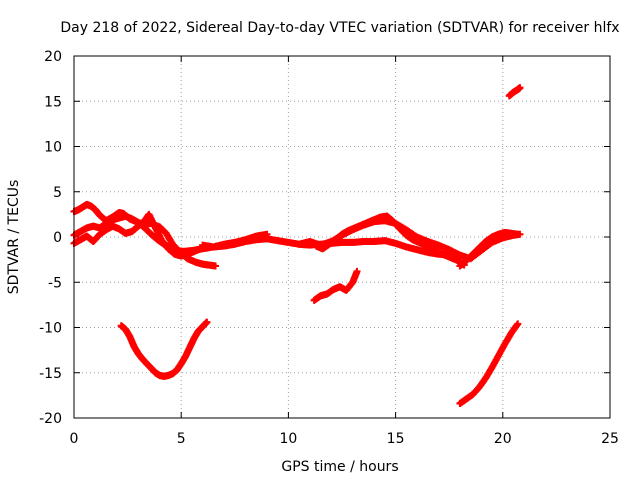 This screenshot has width=640, height=480. Describe the element at coordinates (50, 329) in the screenshot. I see `y-tick-label: -10` at that location.